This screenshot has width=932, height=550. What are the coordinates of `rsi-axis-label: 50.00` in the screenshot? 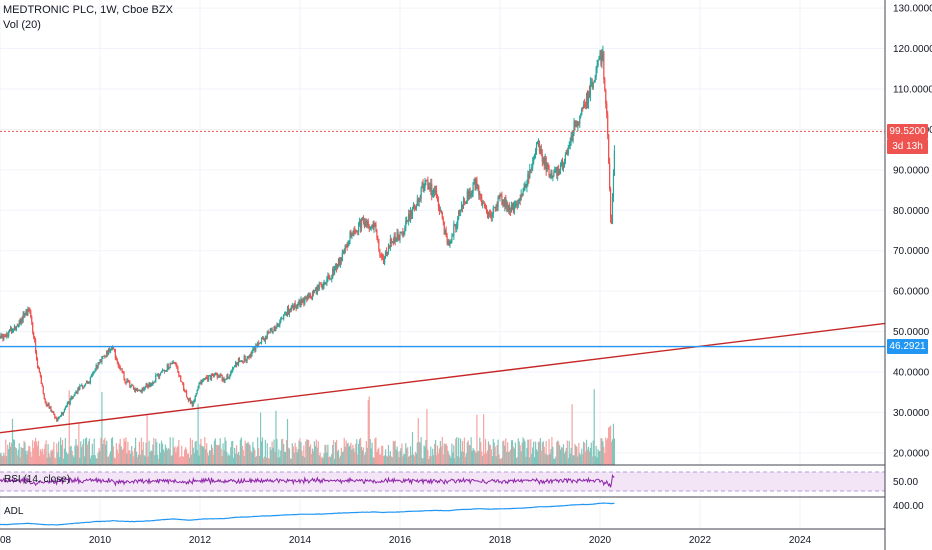 It's located at (905, 482).